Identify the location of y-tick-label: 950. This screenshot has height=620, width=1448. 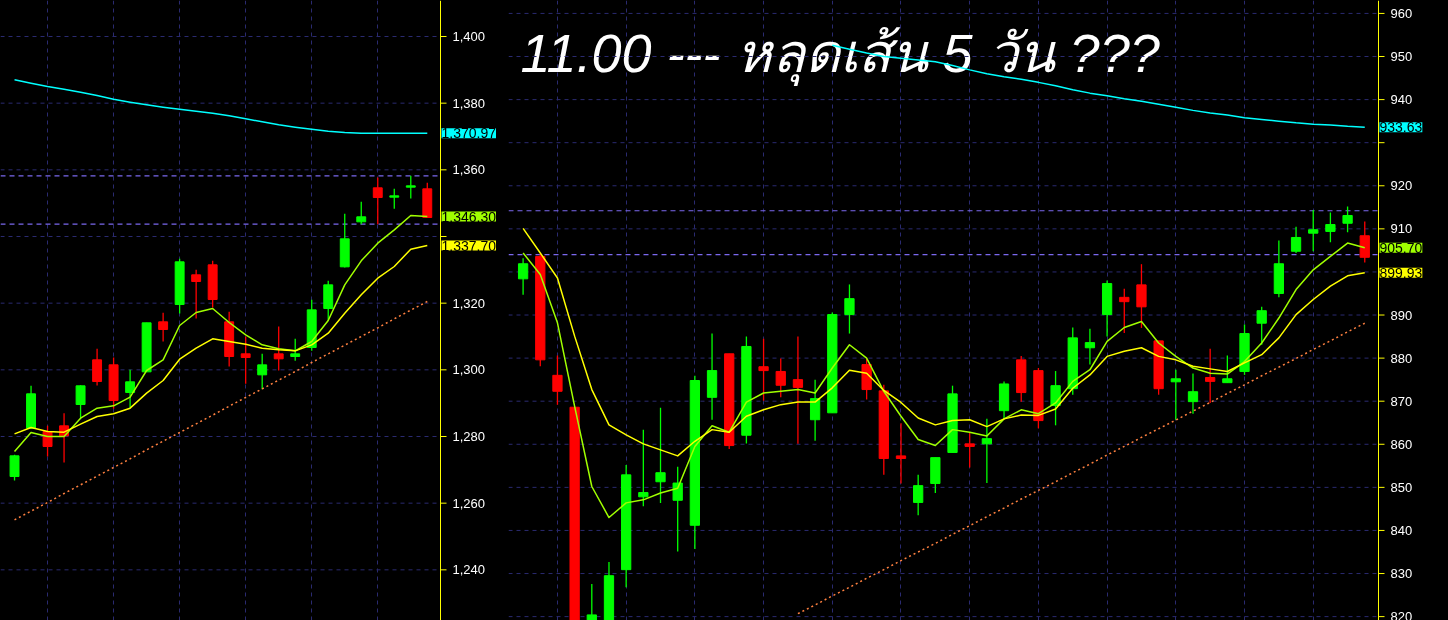
(1401, 57).